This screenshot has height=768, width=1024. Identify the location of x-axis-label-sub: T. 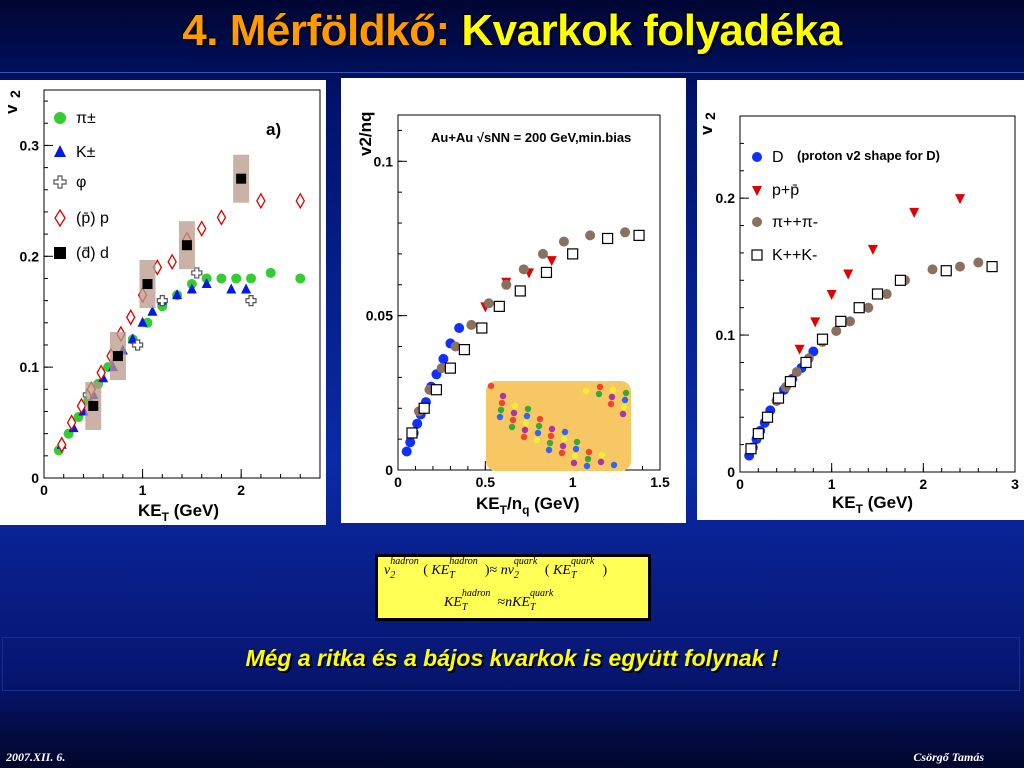
(166, 517).